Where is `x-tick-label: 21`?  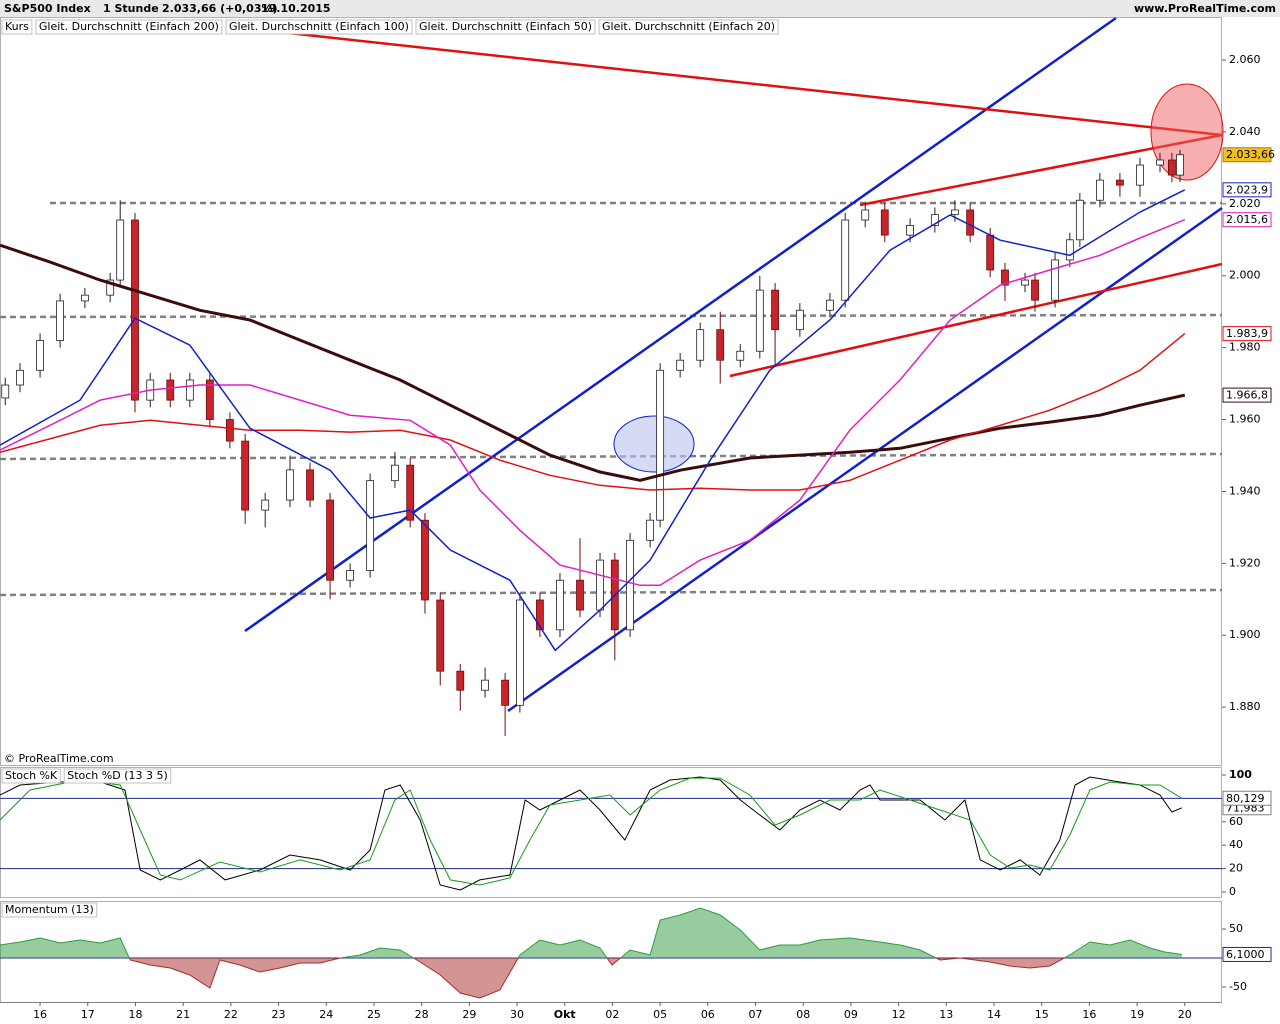 x-tick-label: 21 is located at coordinates (183, 1014).